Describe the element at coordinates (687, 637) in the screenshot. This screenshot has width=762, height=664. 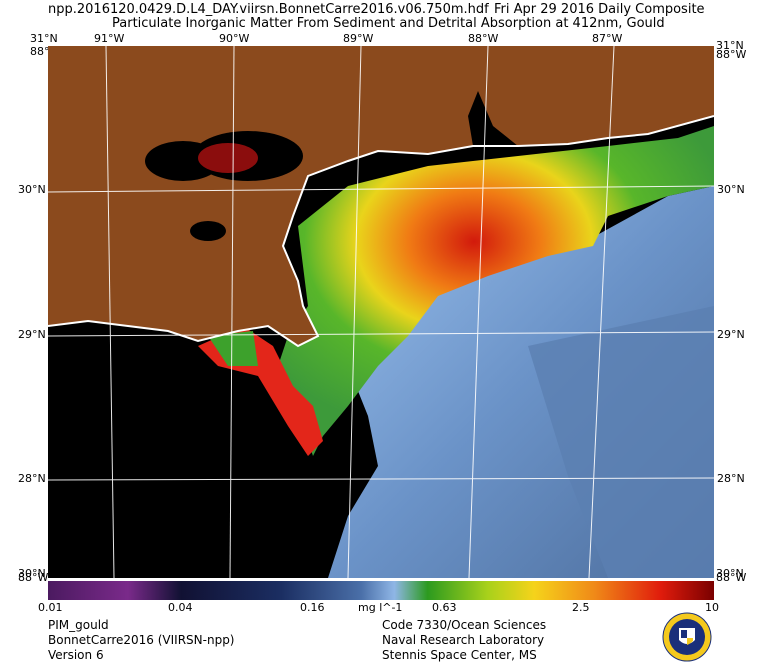
I see `nrl-seal-icon` at that location.